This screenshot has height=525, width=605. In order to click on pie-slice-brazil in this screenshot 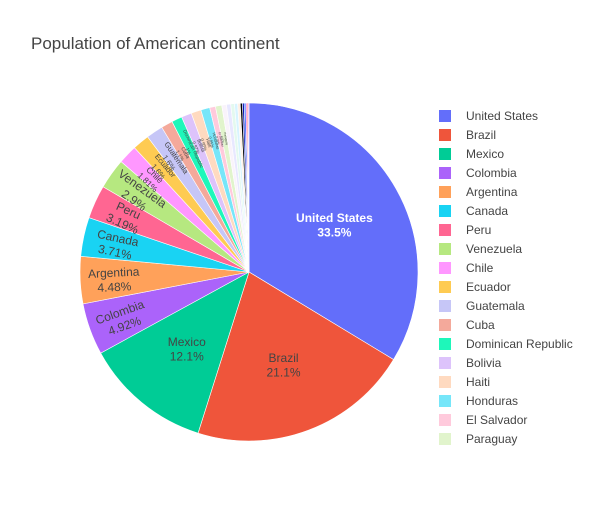, I will do `click(295, 356)`.